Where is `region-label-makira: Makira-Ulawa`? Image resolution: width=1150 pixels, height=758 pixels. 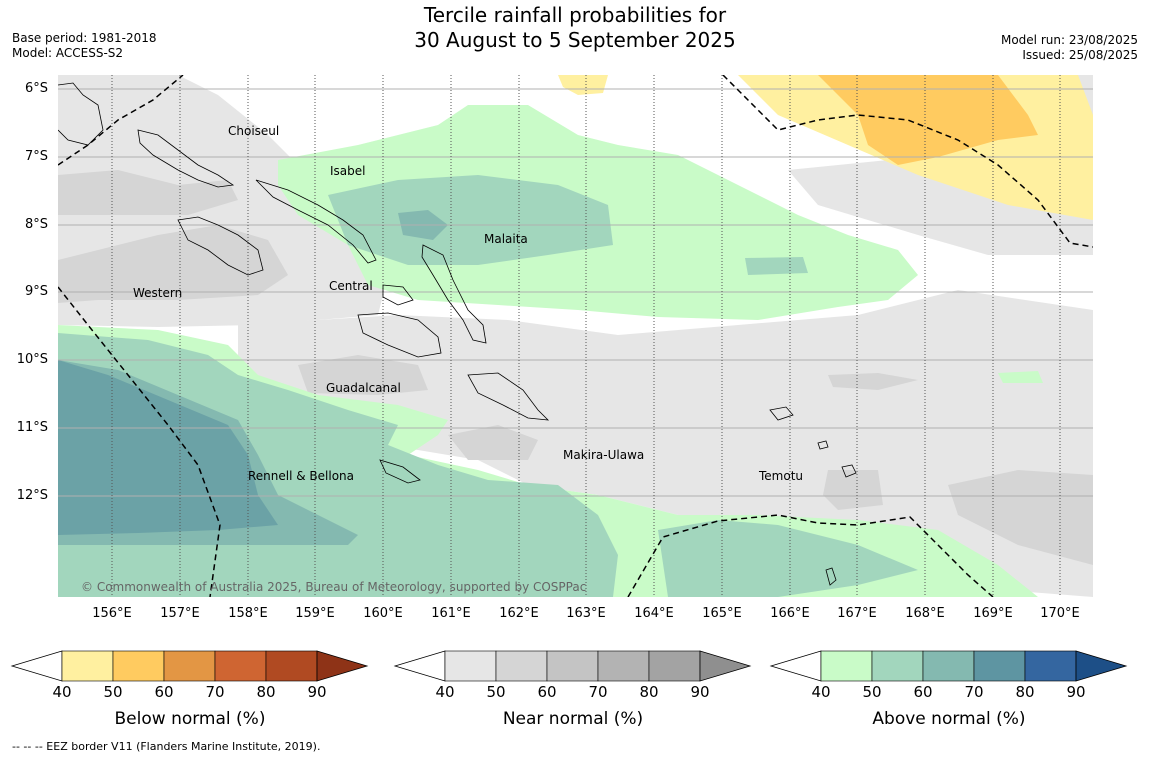
region-label-makira: Makira-Ulawa is located at coordinates (603, 455).